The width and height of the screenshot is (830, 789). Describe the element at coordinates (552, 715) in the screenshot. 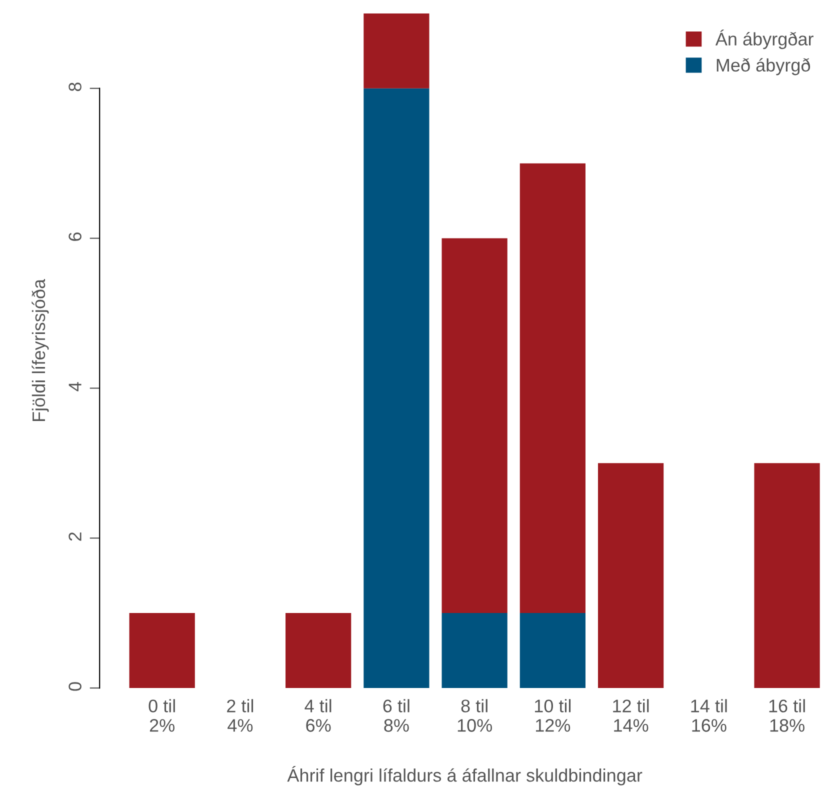

I see `x-tick-label: 10 til 12%` at that location.